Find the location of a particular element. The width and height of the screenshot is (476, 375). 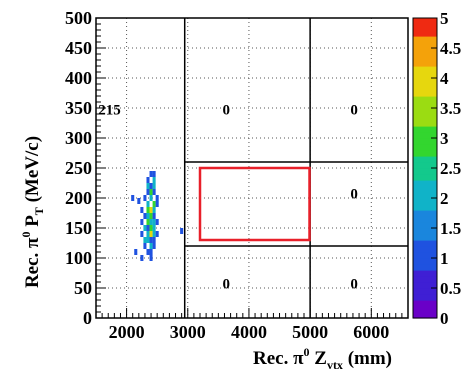

y-tick-label: 250 is located at coordinates (78, 168).